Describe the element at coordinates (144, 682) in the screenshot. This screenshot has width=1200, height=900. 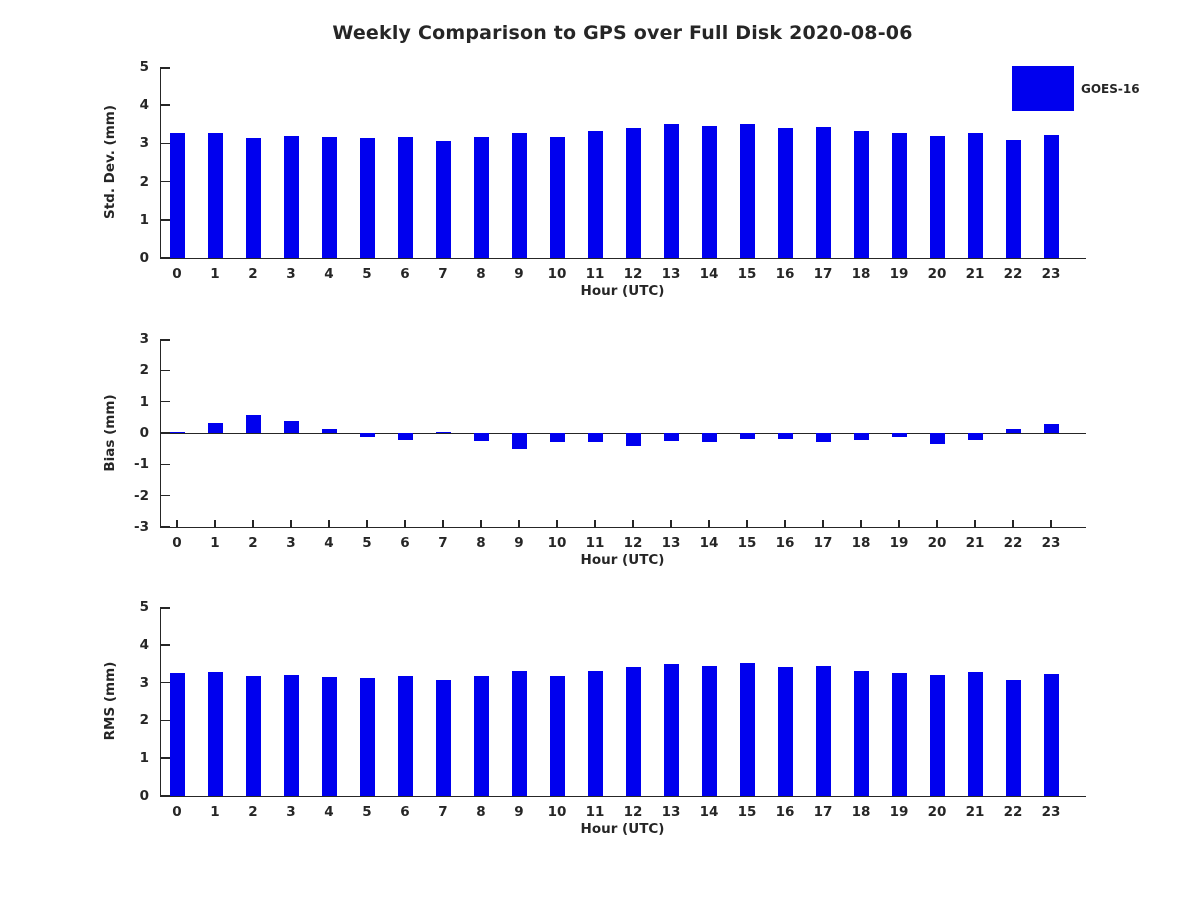
I see `y-tick-label: 3` at that location.